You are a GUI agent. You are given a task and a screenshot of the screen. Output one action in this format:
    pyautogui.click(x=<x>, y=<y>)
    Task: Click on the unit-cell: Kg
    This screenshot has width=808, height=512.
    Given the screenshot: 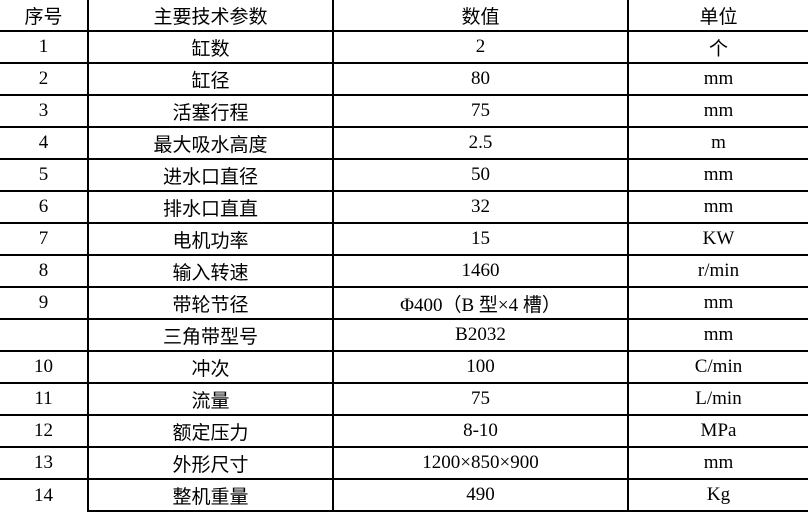 What is the action you would take?
    pyautogui.click(x=717, y=495)
    